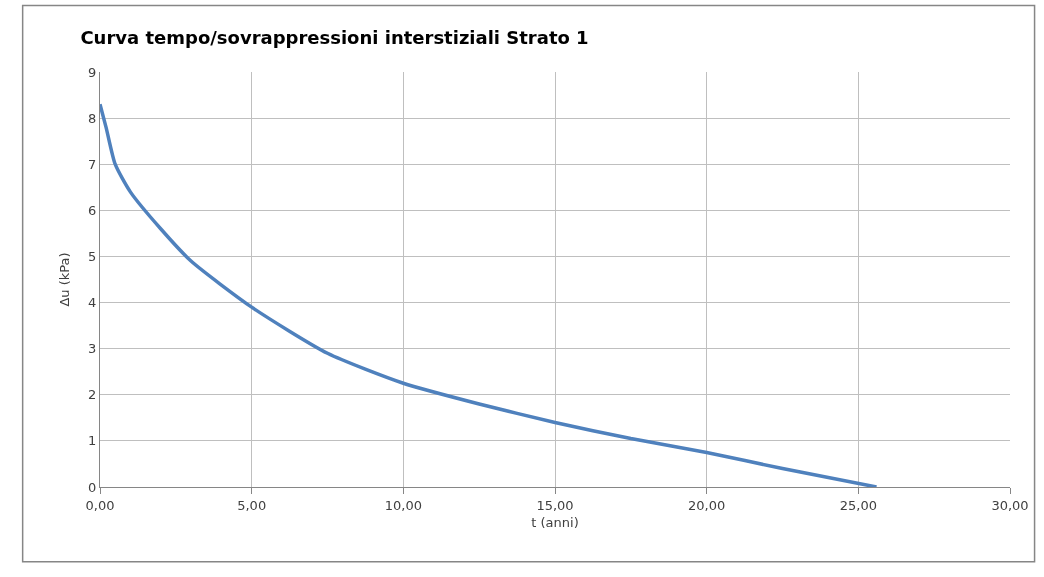  I want to click on x-tick-label: 20,00, so click(707, 505).